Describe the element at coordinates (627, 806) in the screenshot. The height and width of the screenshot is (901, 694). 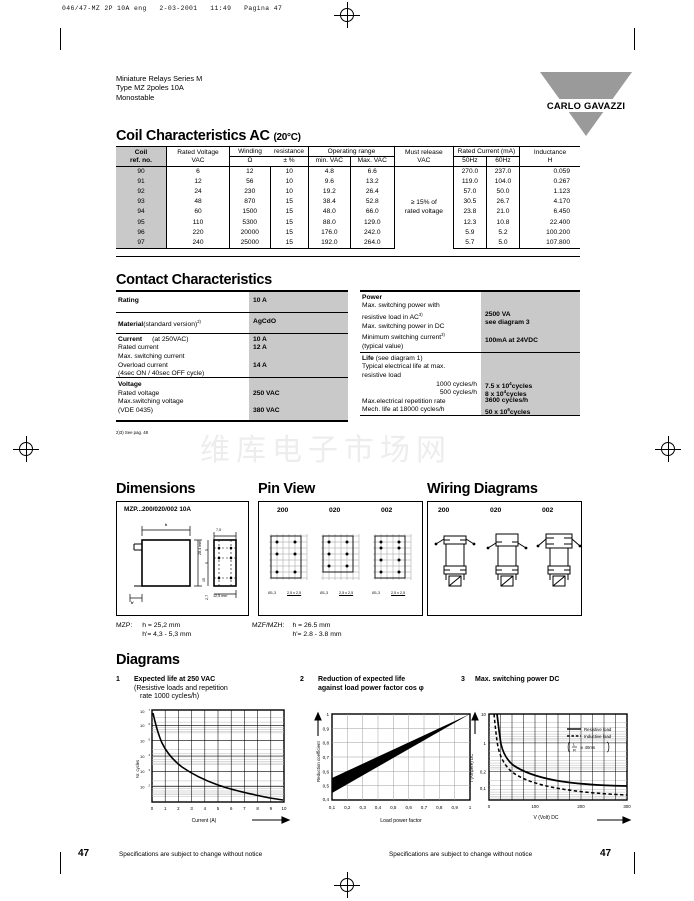
I see `svg-text: 300` at that location.